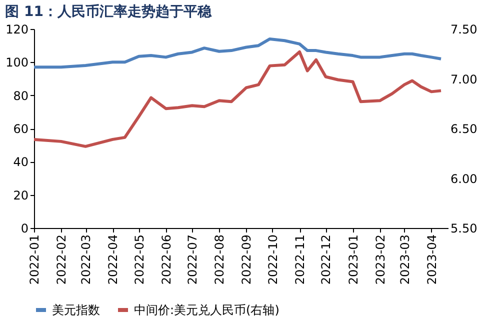 The width and height of the screenshot is (482, 323). What do you see at coordinates (108, 11) in the screenshot?
I see `chart-title: 图 11：人民币汇率走势趋于平稳` at bounding box center [108, 11].